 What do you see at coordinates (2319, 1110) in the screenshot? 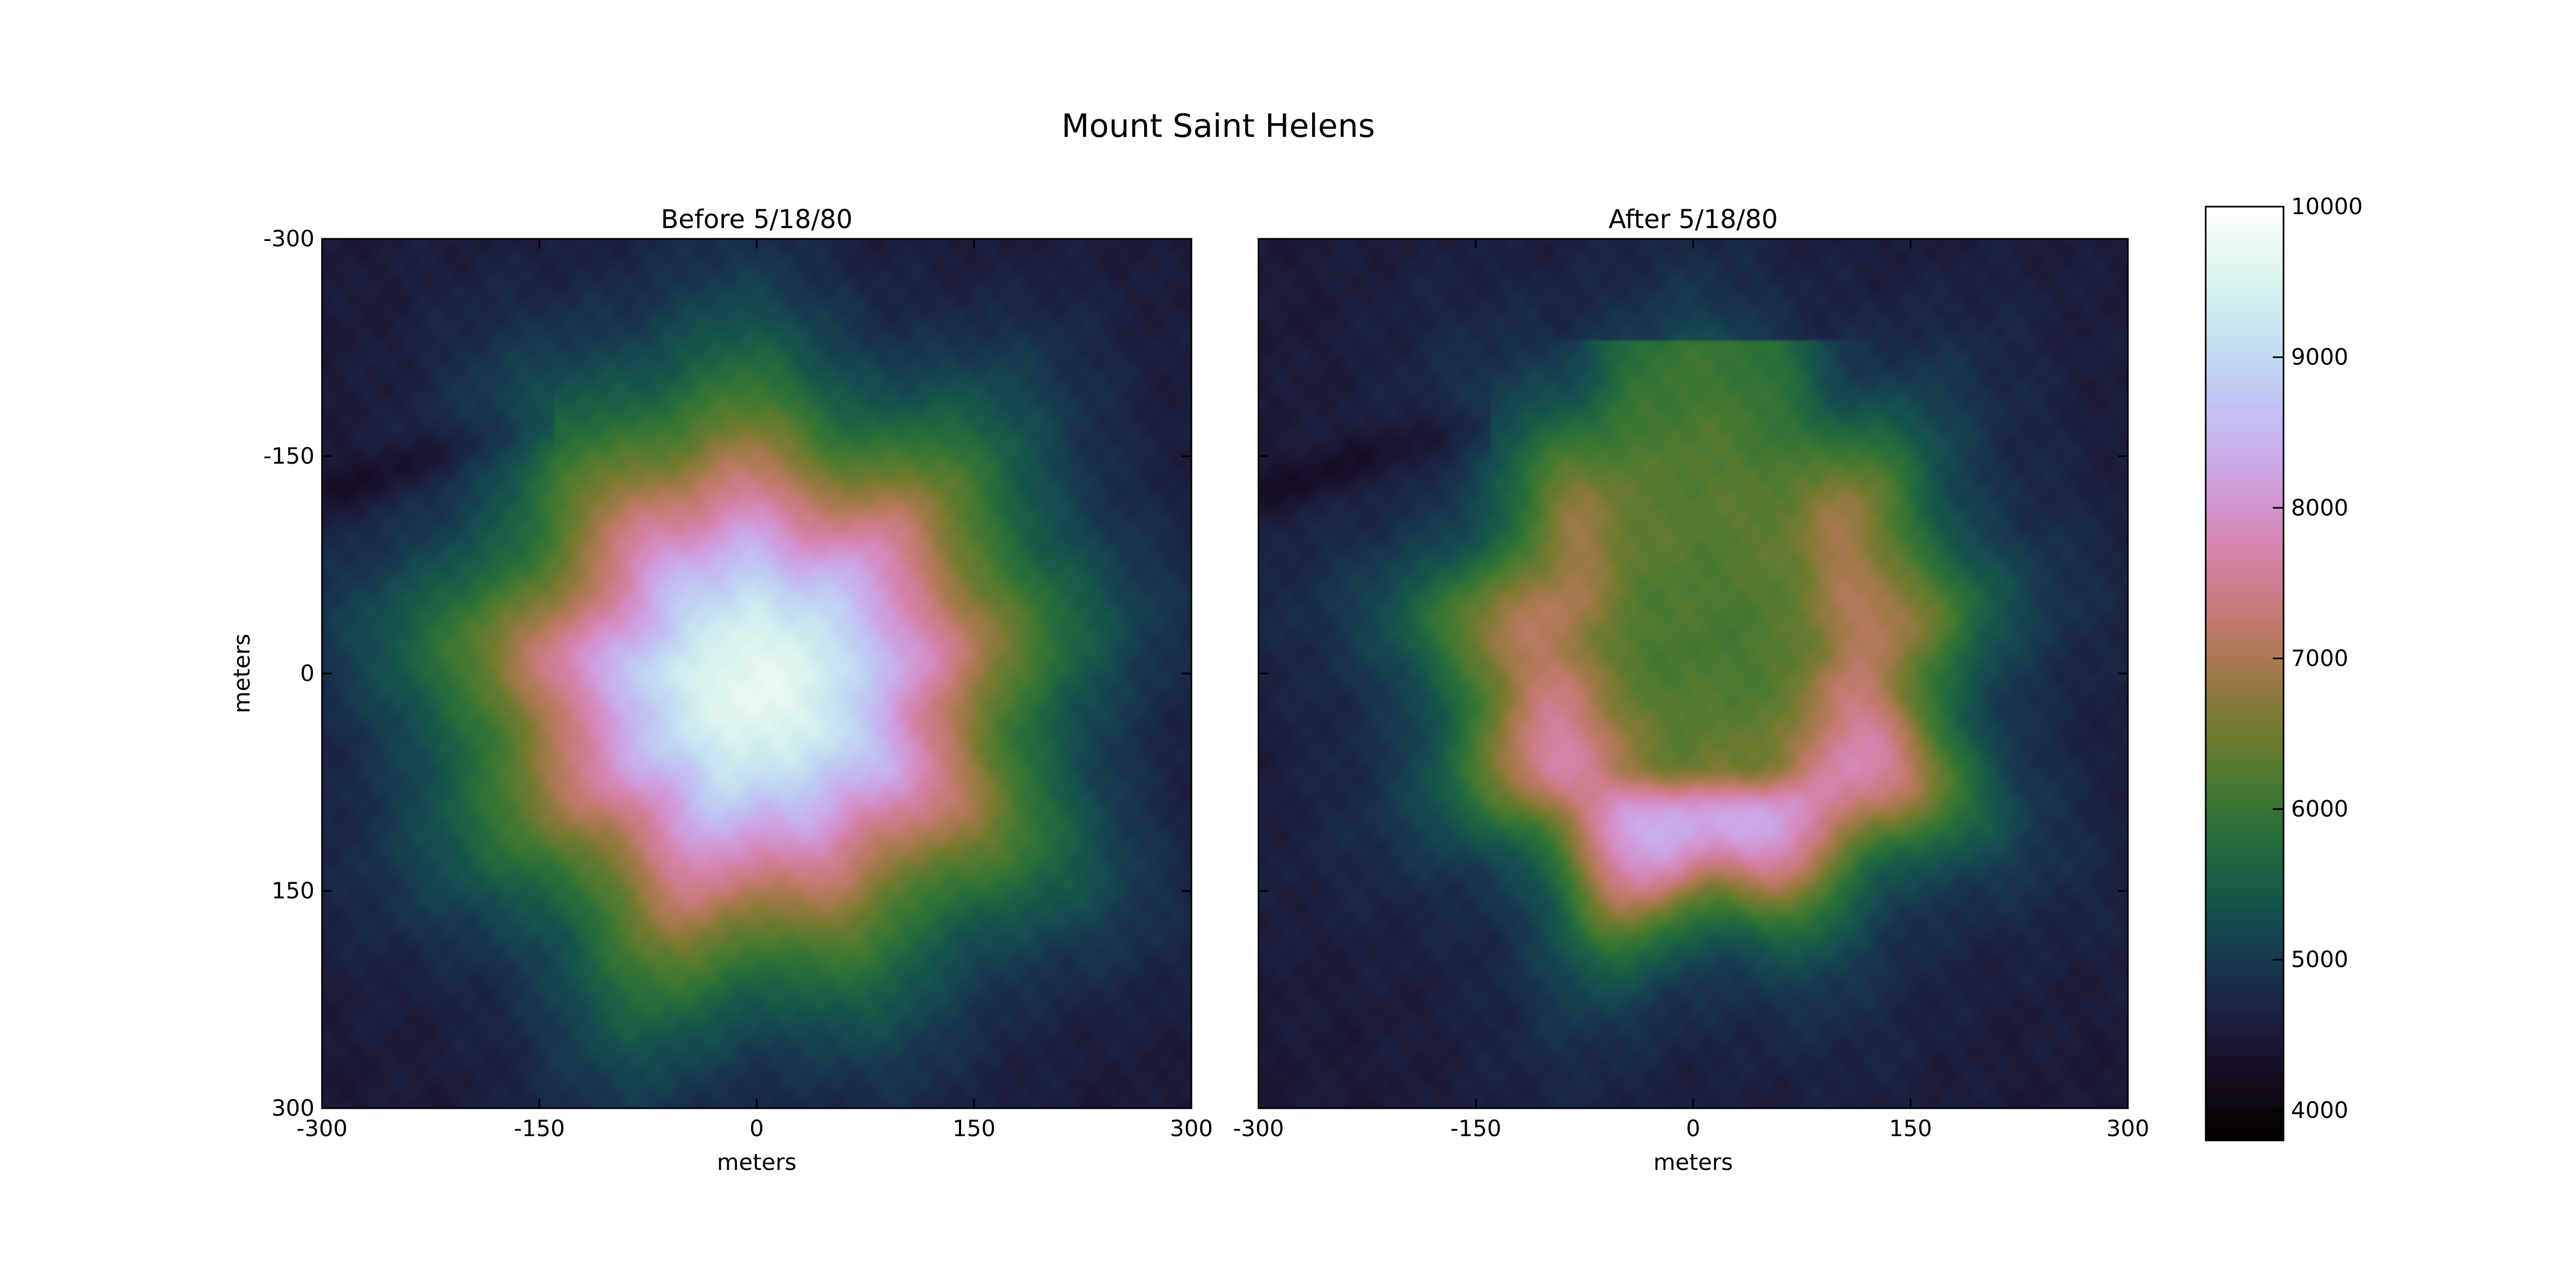
I see `colorbar-tick-label: 4000` at bounding box center [2319, 1110].